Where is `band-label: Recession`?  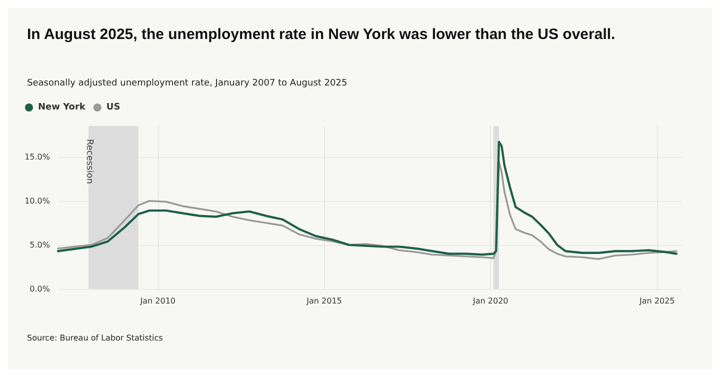 band-label: Recession is located at coordinates (89, 161).